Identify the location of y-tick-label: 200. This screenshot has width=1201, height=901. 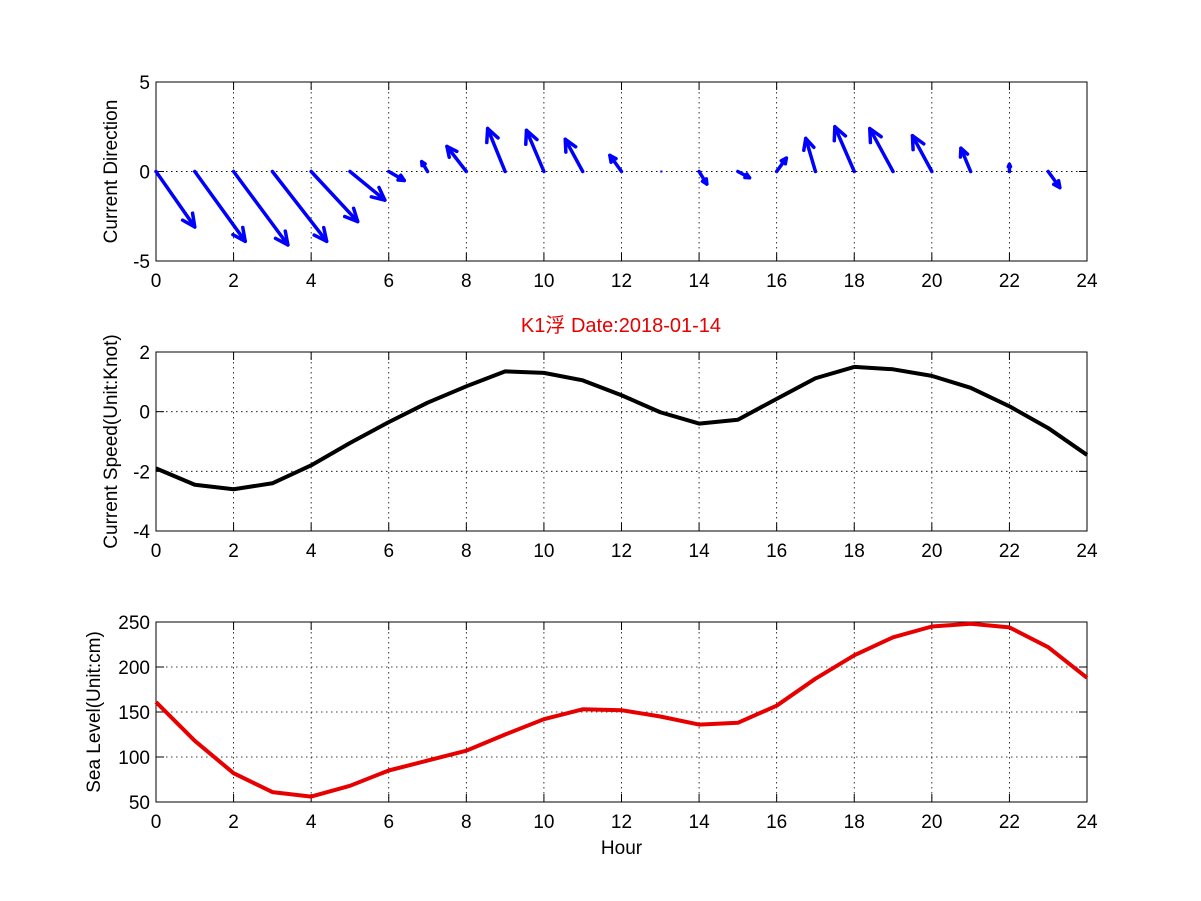
(134, 668).